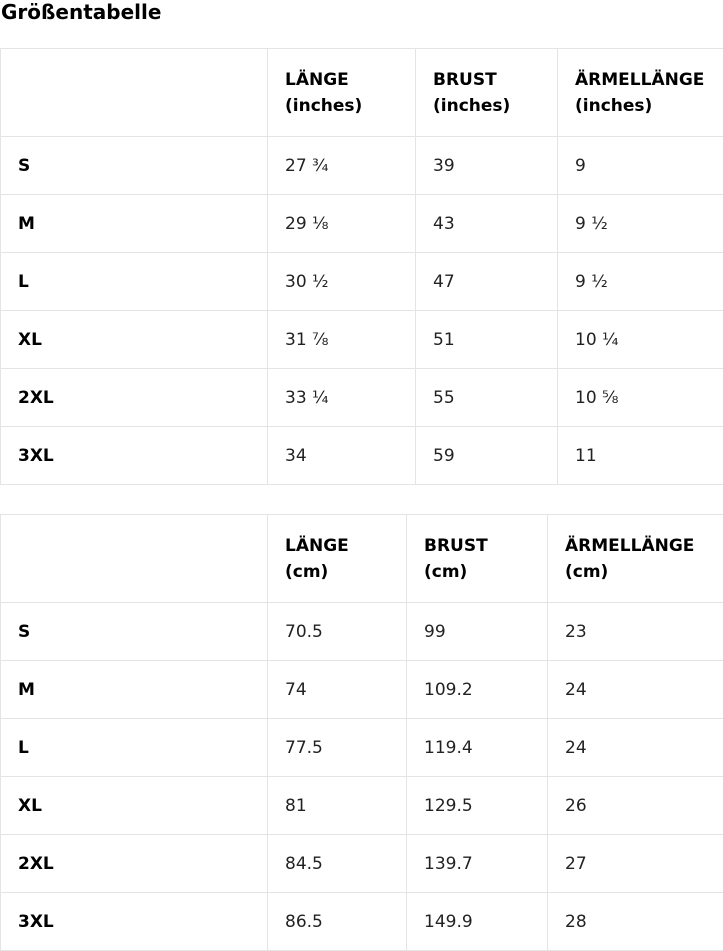  I want to click on table-row: S 70.5 99 23, so click(362, 632).